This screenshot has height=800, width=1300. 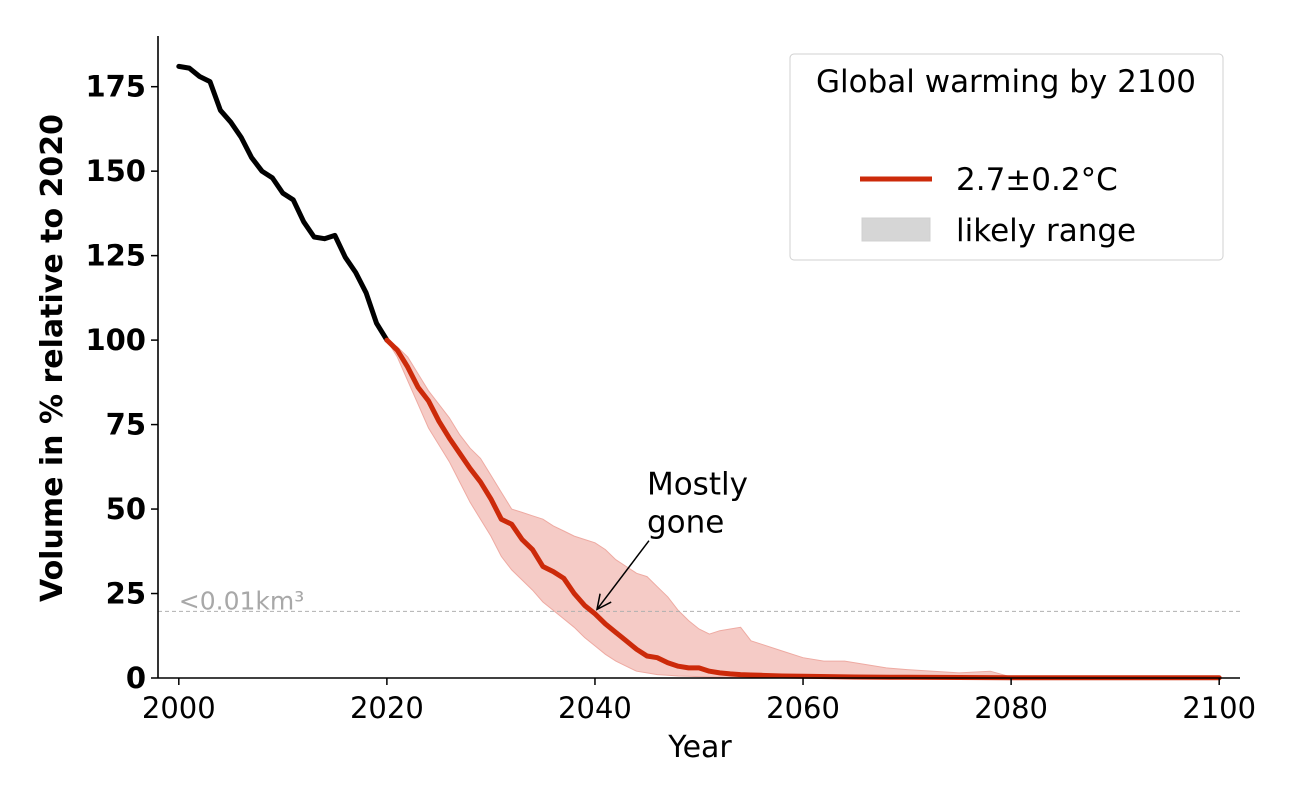 What do you see at coordinates (126, 425) in the screenshot?
I see `y-tick-label: 75` at bounding box center [126, 425].